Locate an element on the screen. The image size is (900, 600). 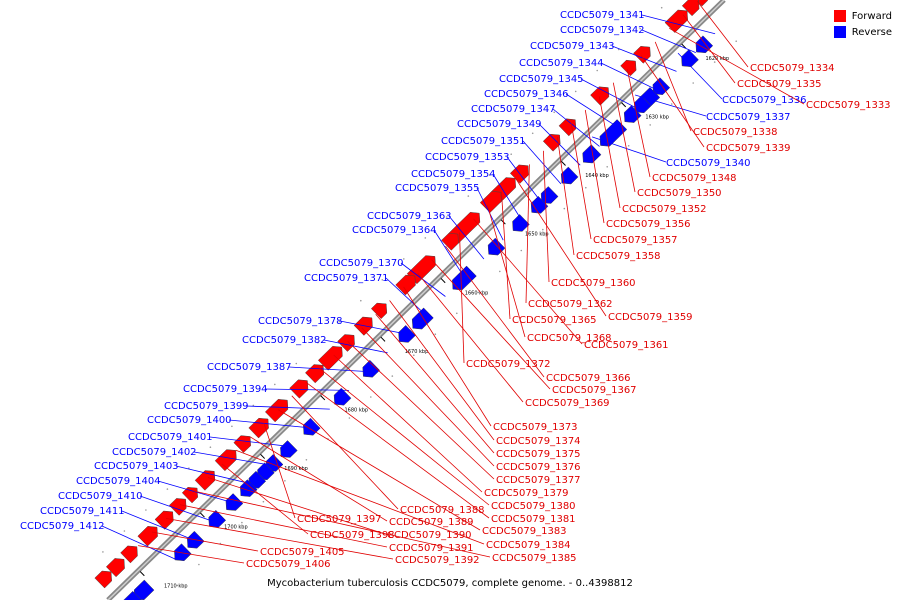
scale-label: 1670 kbp is located at coordinates (417, 352).